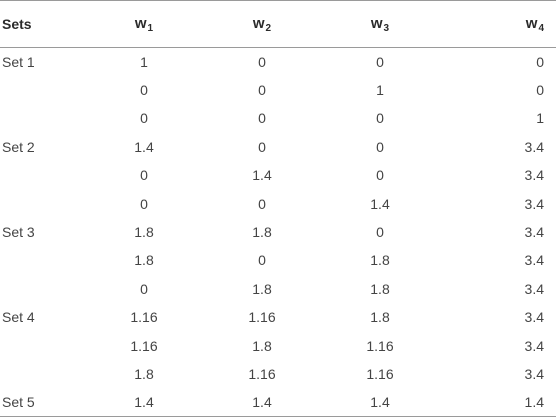 The height and width of the screenshot is (417, 556). I want to click on table-row: Set 4 1.16 1.16 1.8 3.4, so click(278, 317).